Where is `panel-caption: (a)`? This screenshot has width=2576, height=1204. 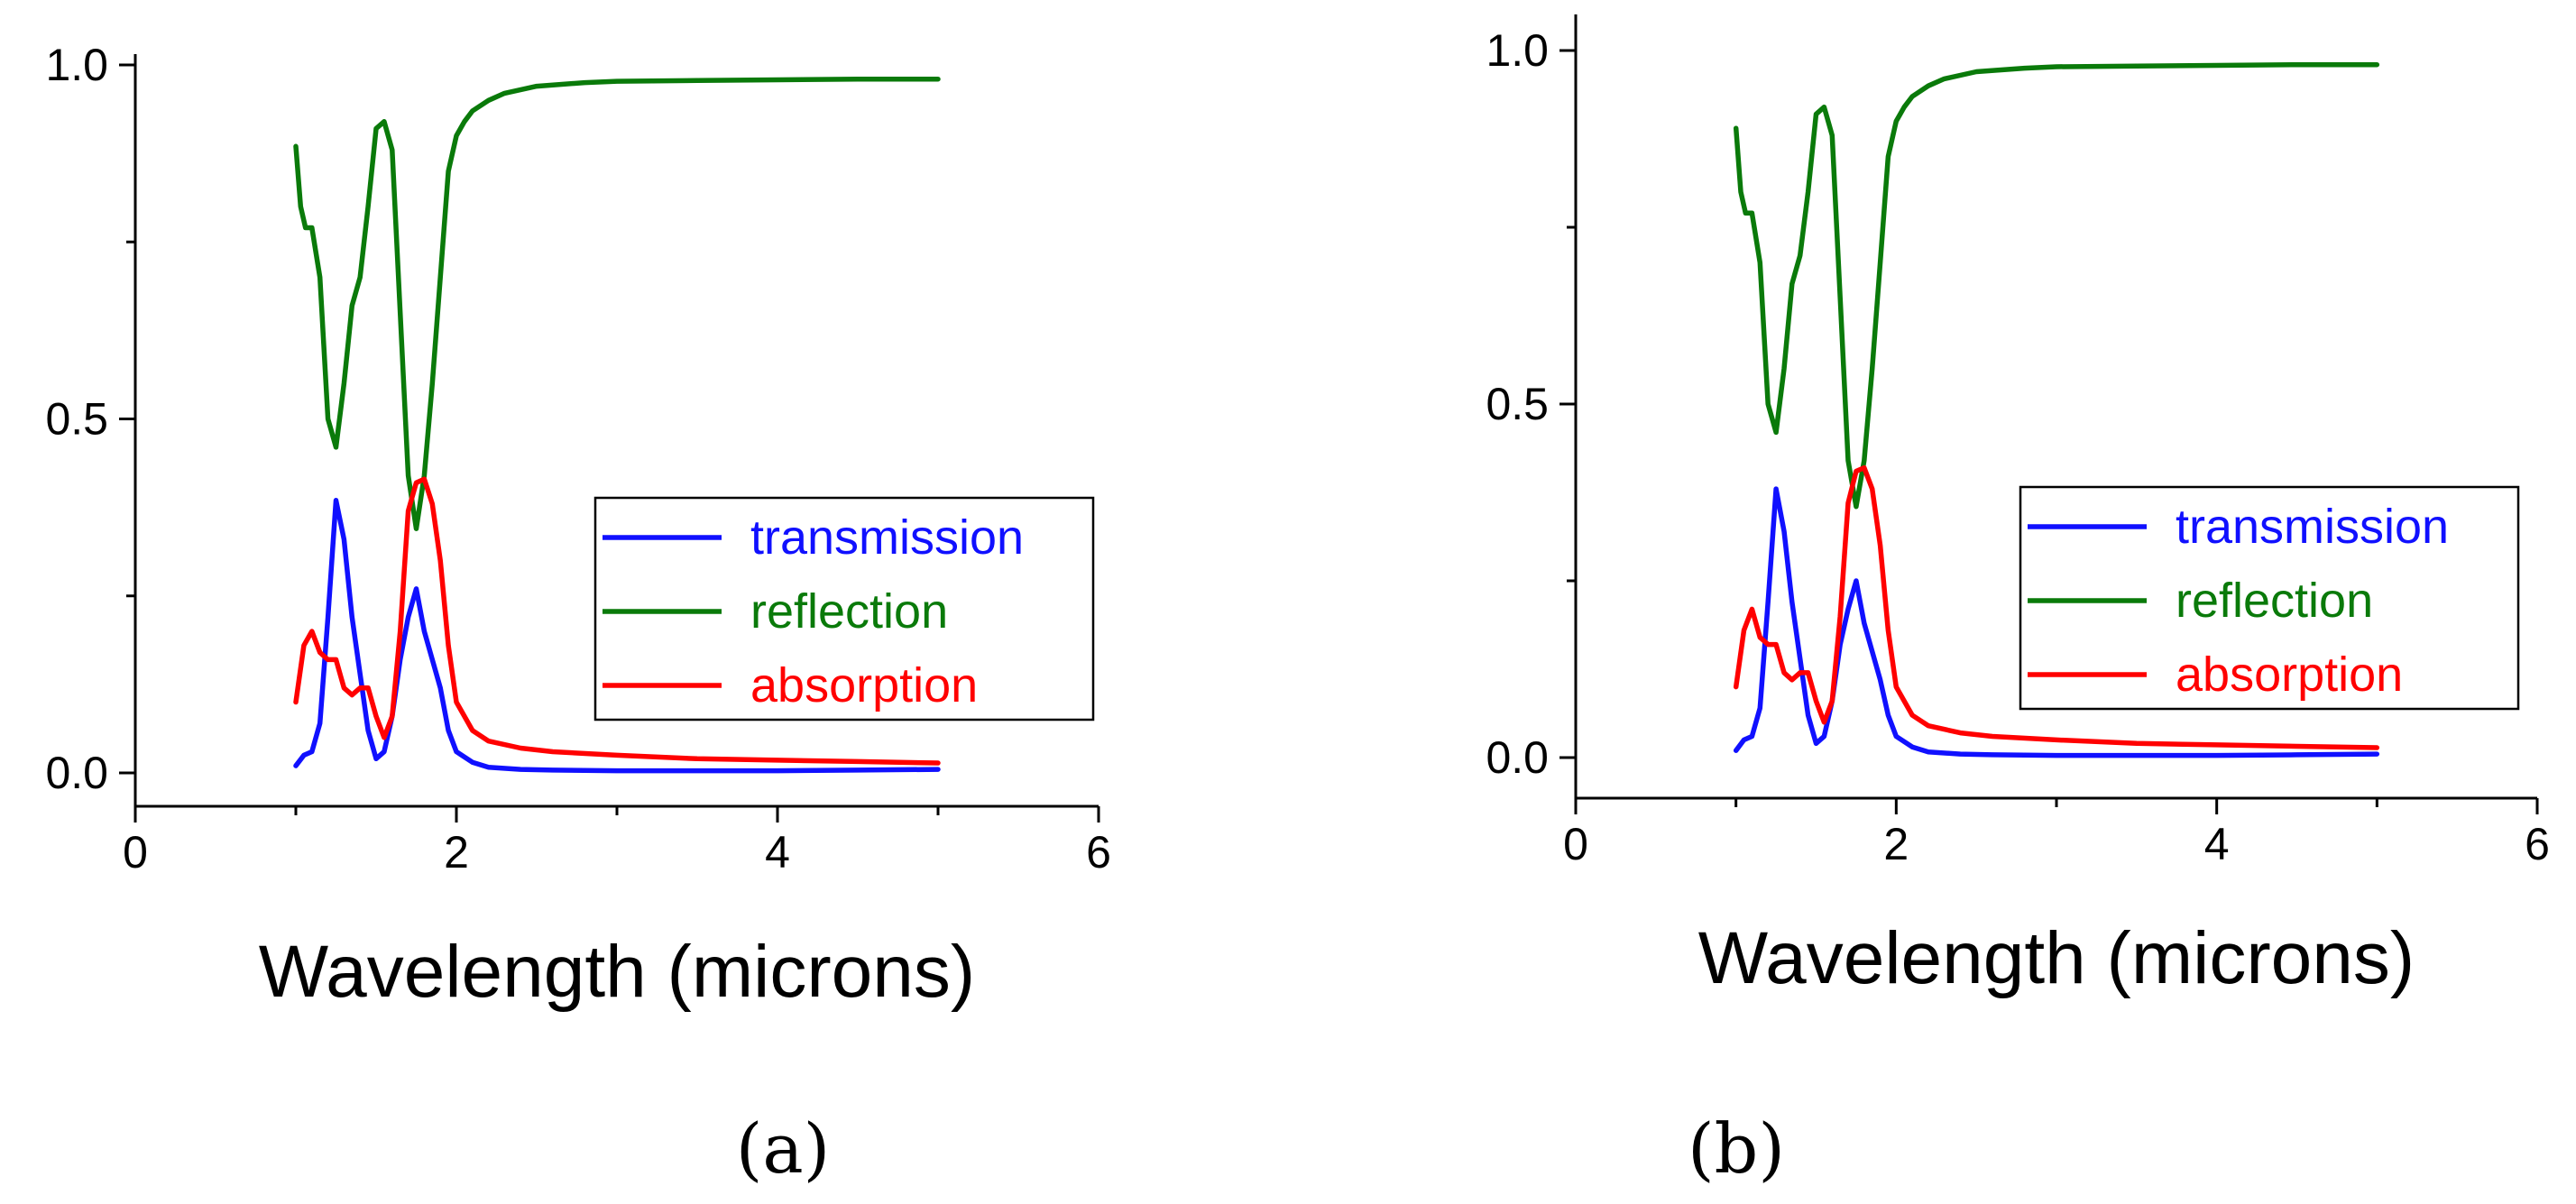
panel-caption: (a) is located at coordinates (783, 1148).